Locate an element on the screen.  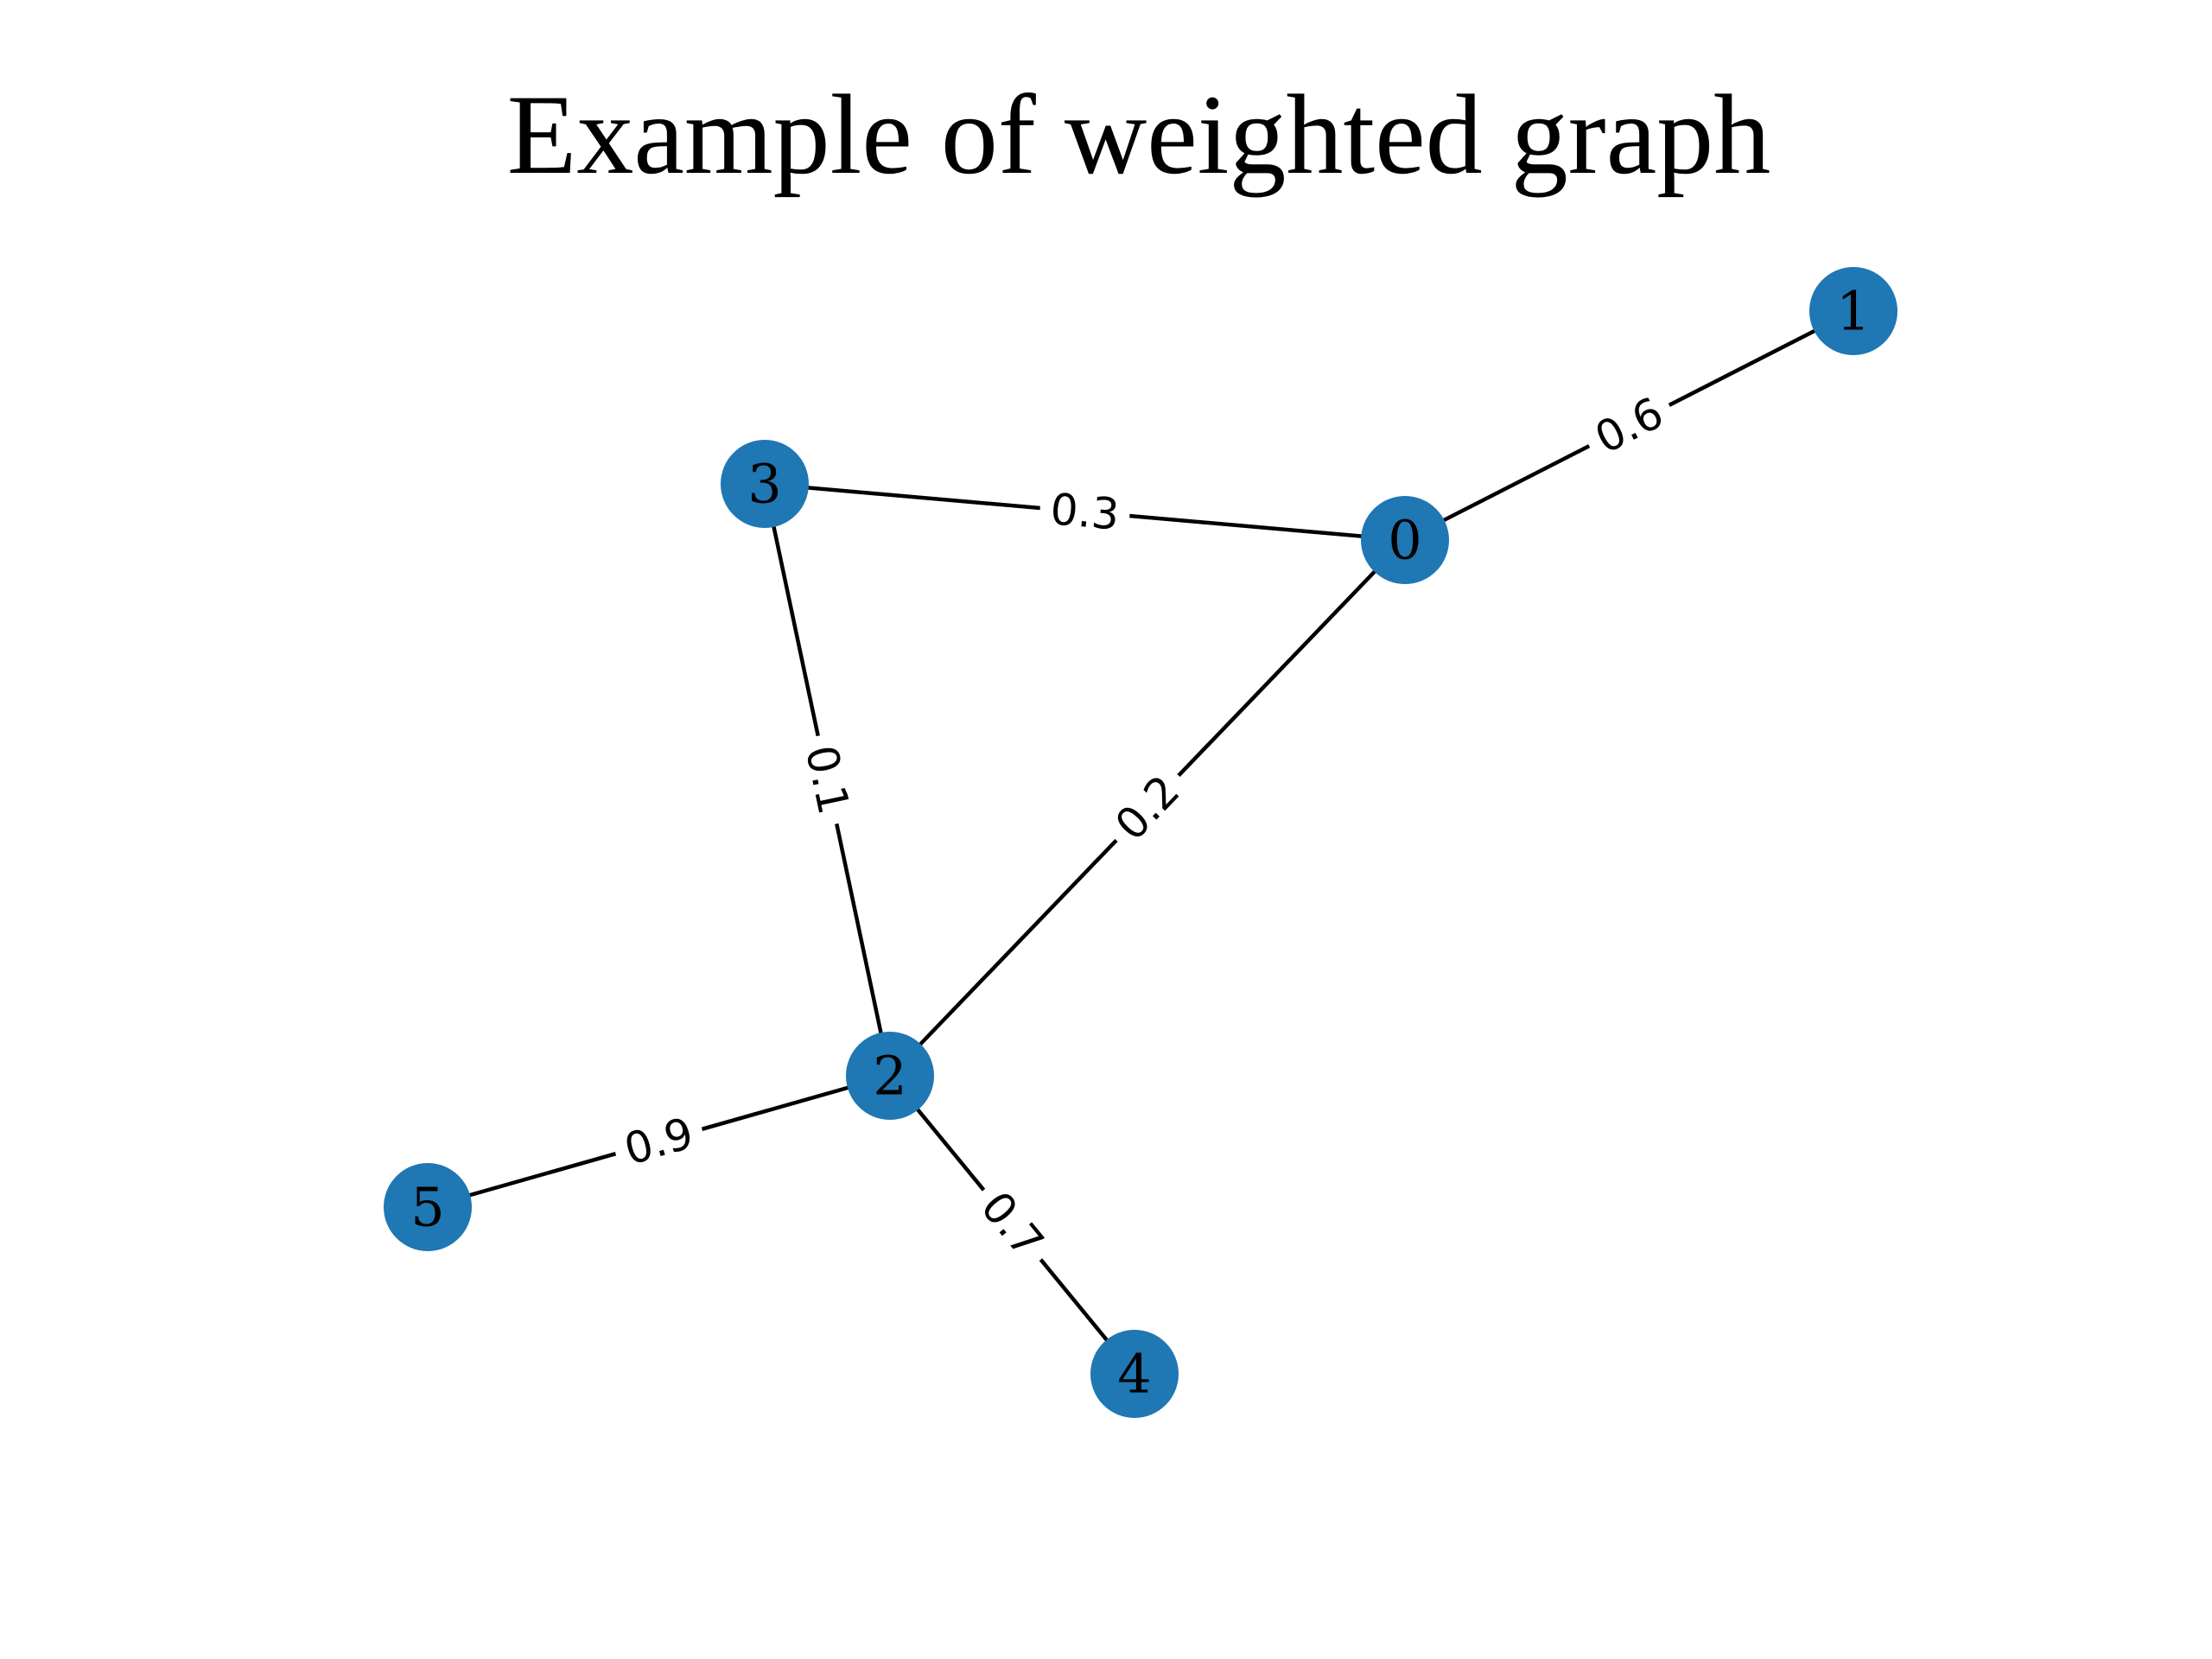
node-0: 0 is located at coordinates (1405, 540).